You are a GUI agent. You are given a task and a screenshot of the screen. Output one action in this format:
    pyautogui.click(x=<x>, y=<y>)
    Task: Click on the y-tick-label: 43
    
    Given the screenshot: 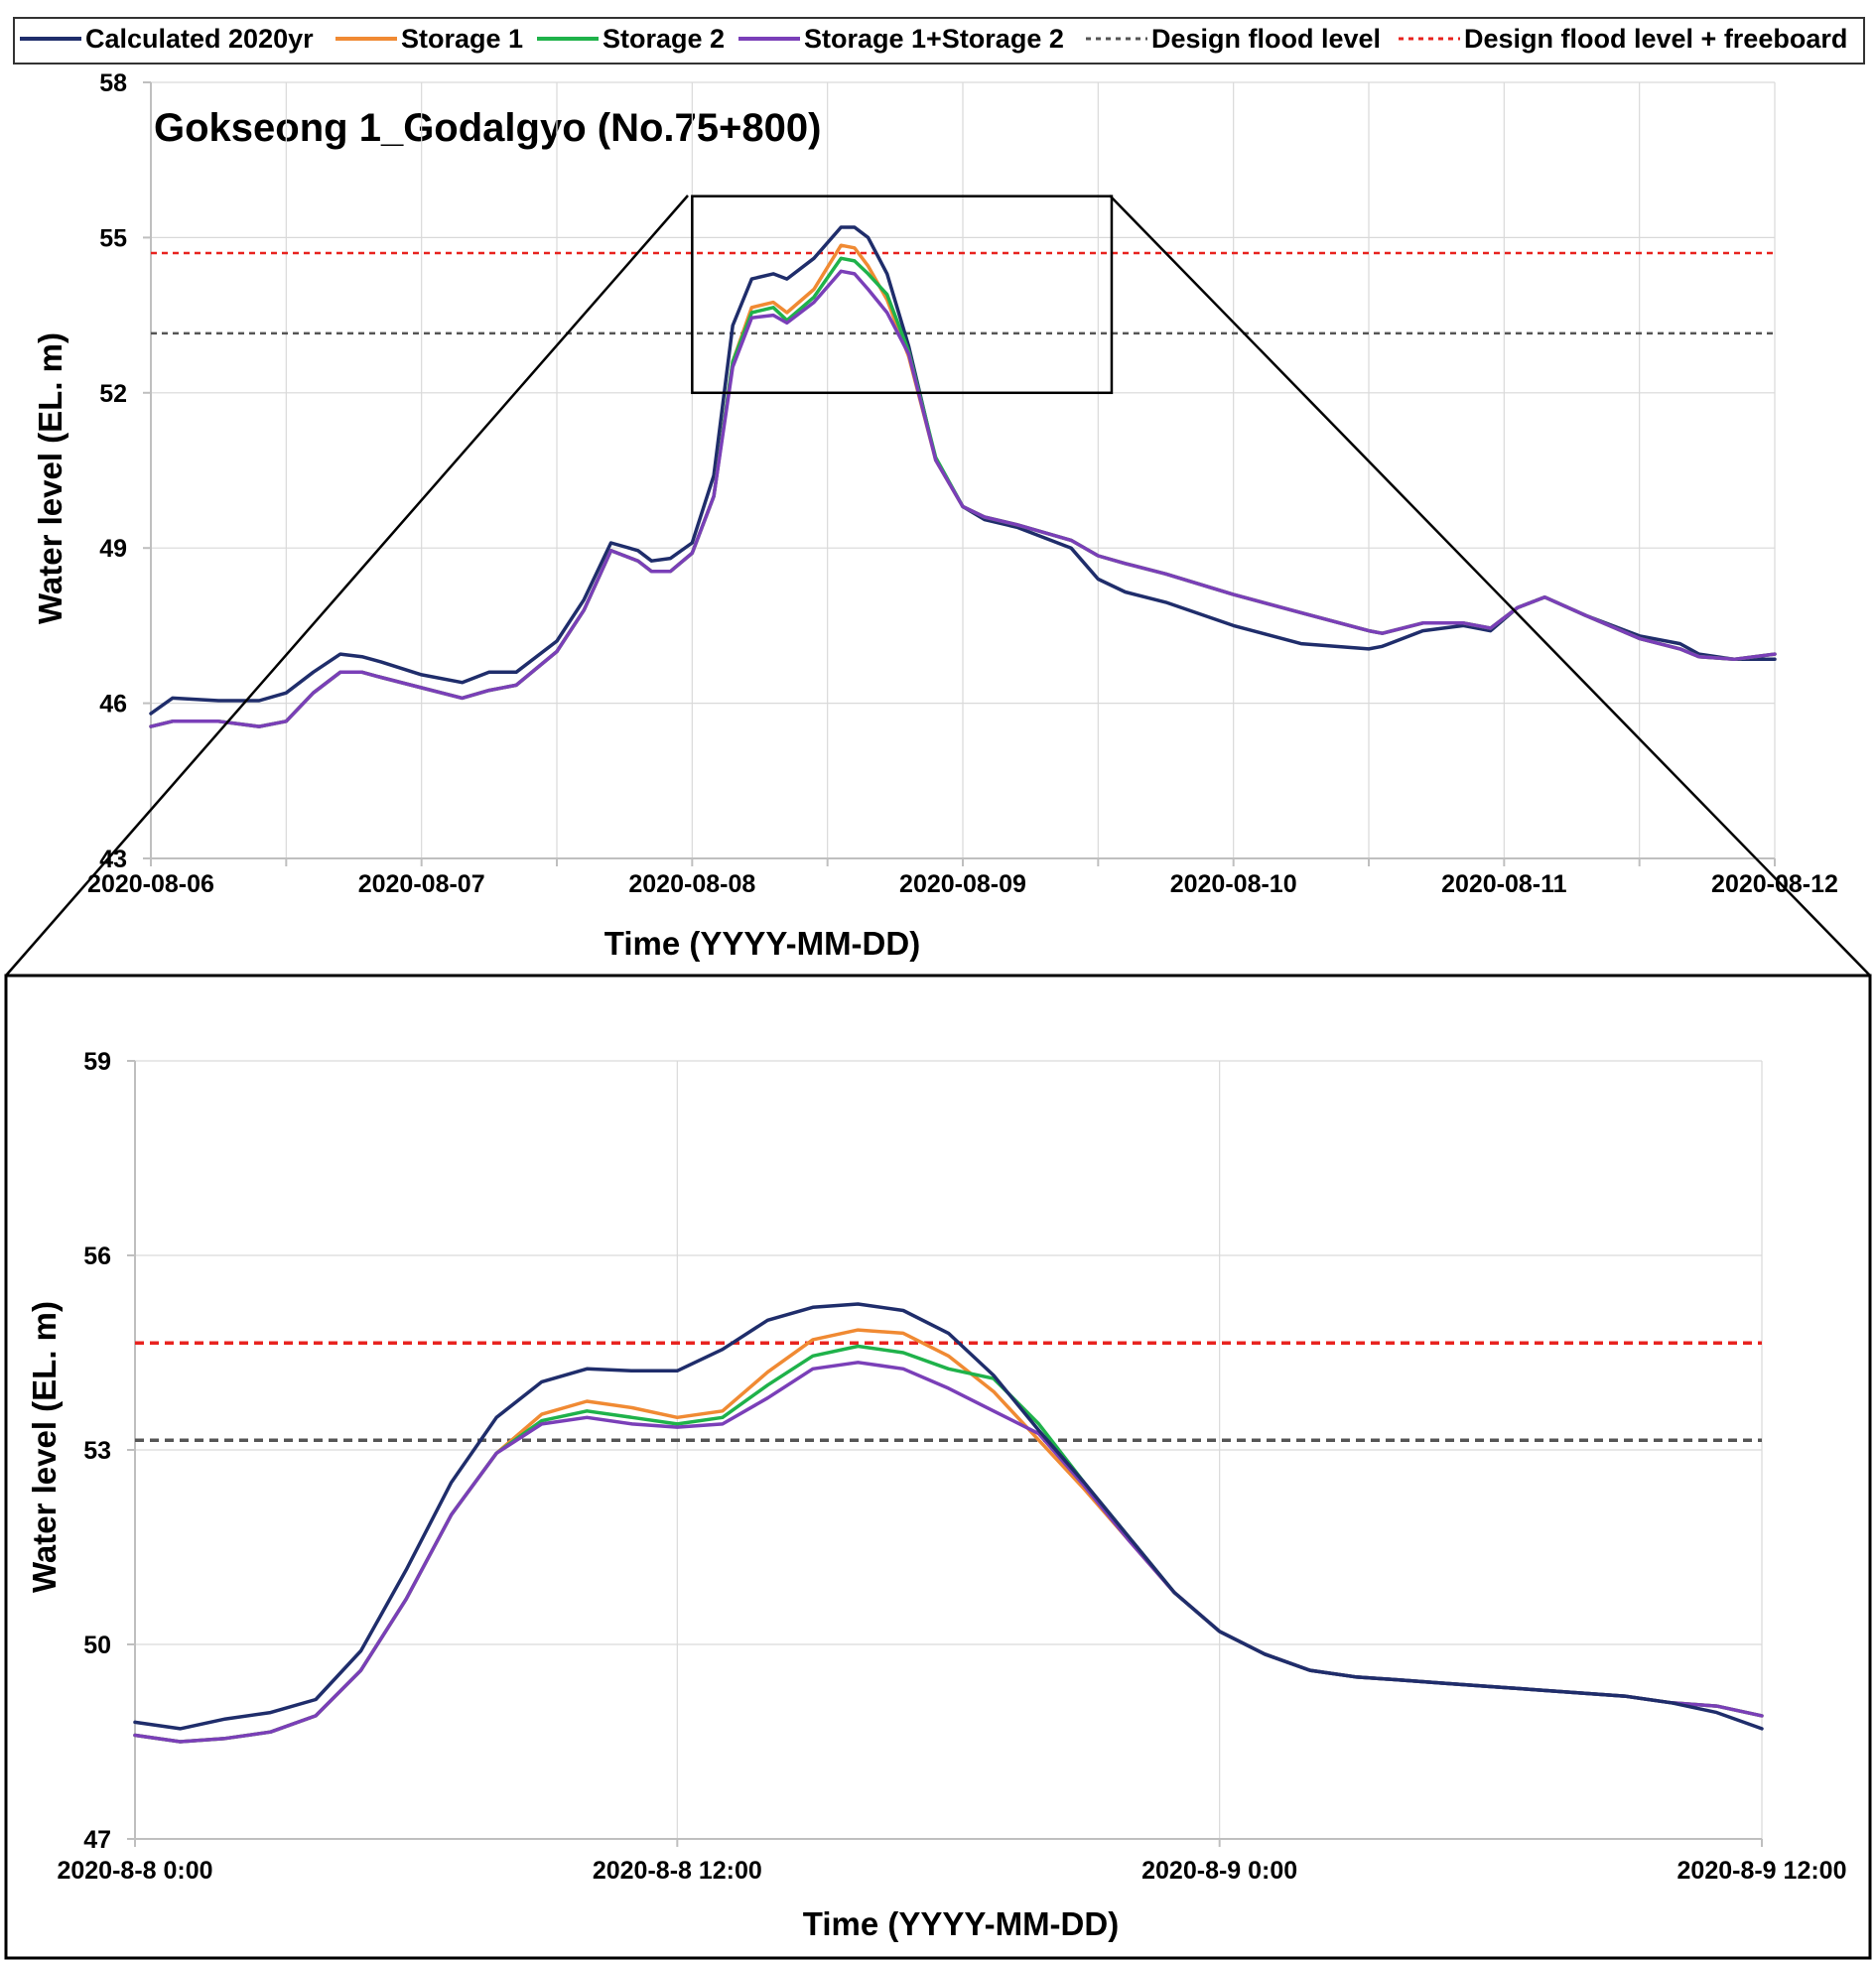 What is the action you would take?
    pyautogui.click(x=113, y=860)
    